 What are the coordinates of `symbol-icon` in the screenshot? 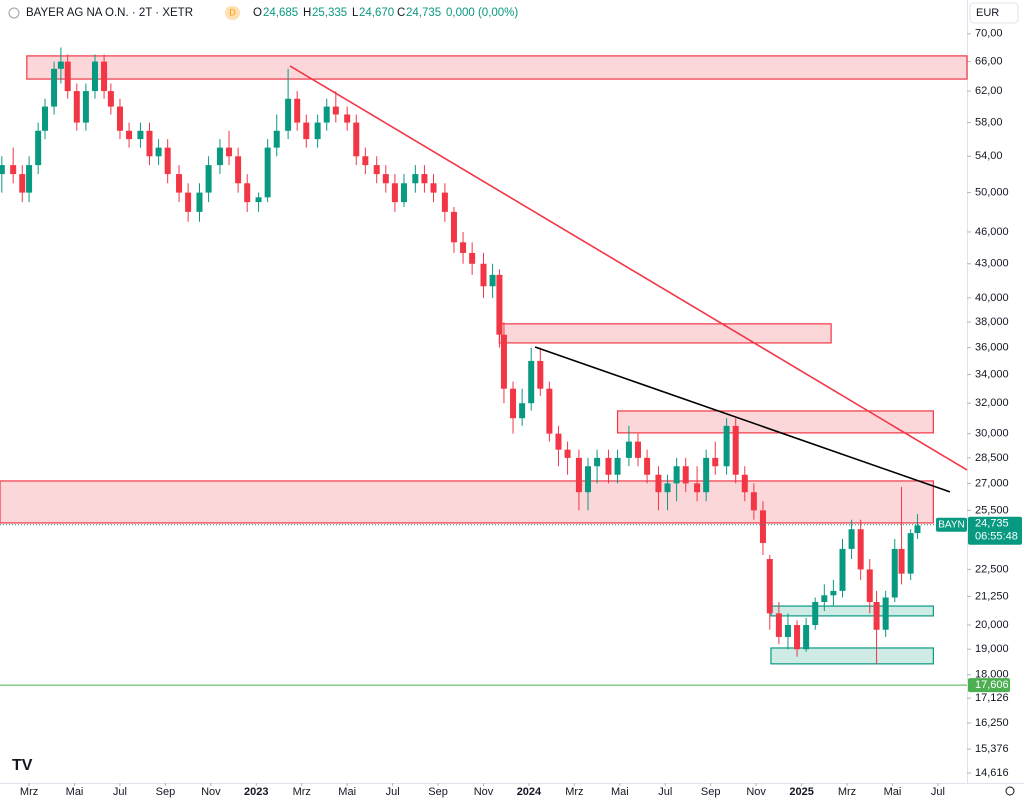 It's located at (14, 13).